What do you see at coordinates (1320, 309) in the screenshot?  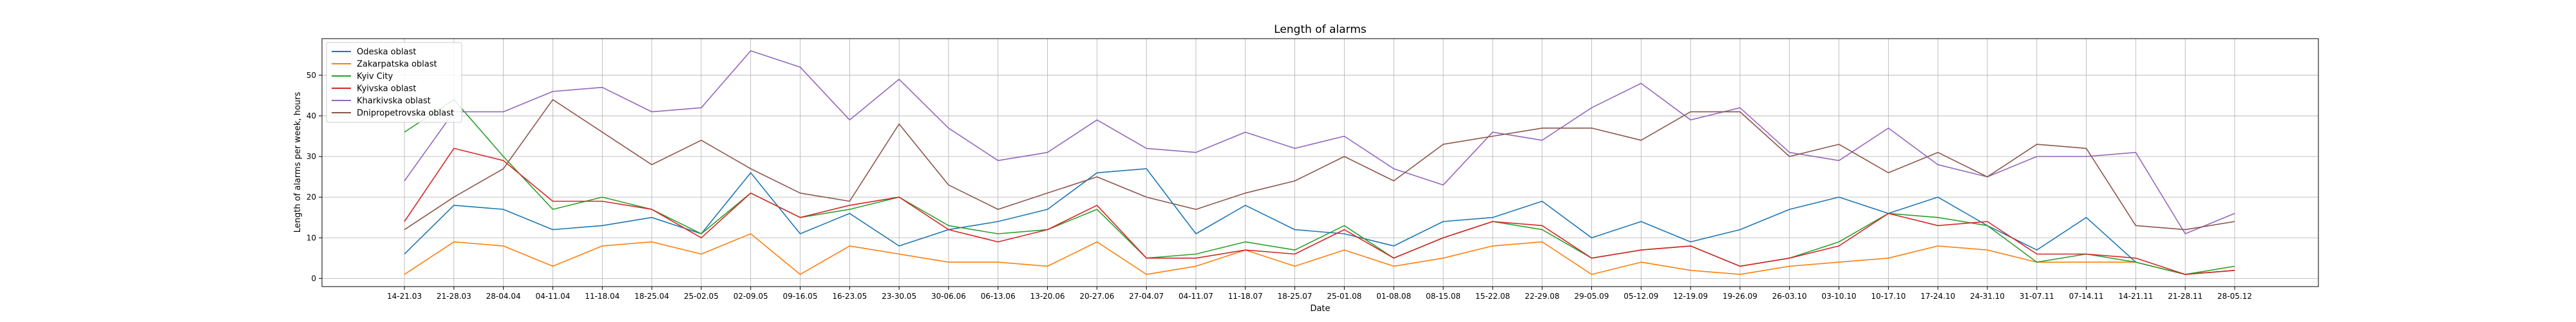 I see `x-axis-label: Date` at bounding box center [1320, 309].